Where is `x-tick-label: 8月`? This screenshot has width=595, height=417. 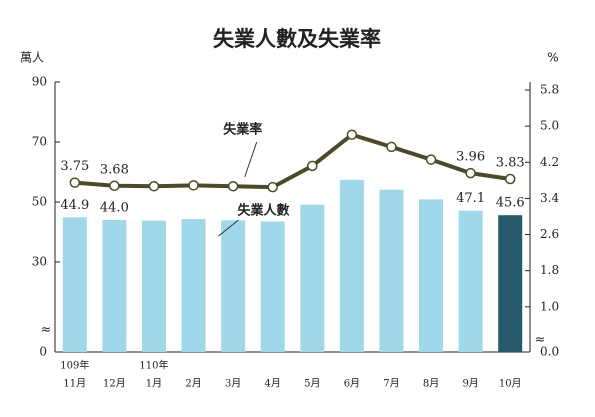 x-tick-label: 8月 is located at coordinates (431, 384).